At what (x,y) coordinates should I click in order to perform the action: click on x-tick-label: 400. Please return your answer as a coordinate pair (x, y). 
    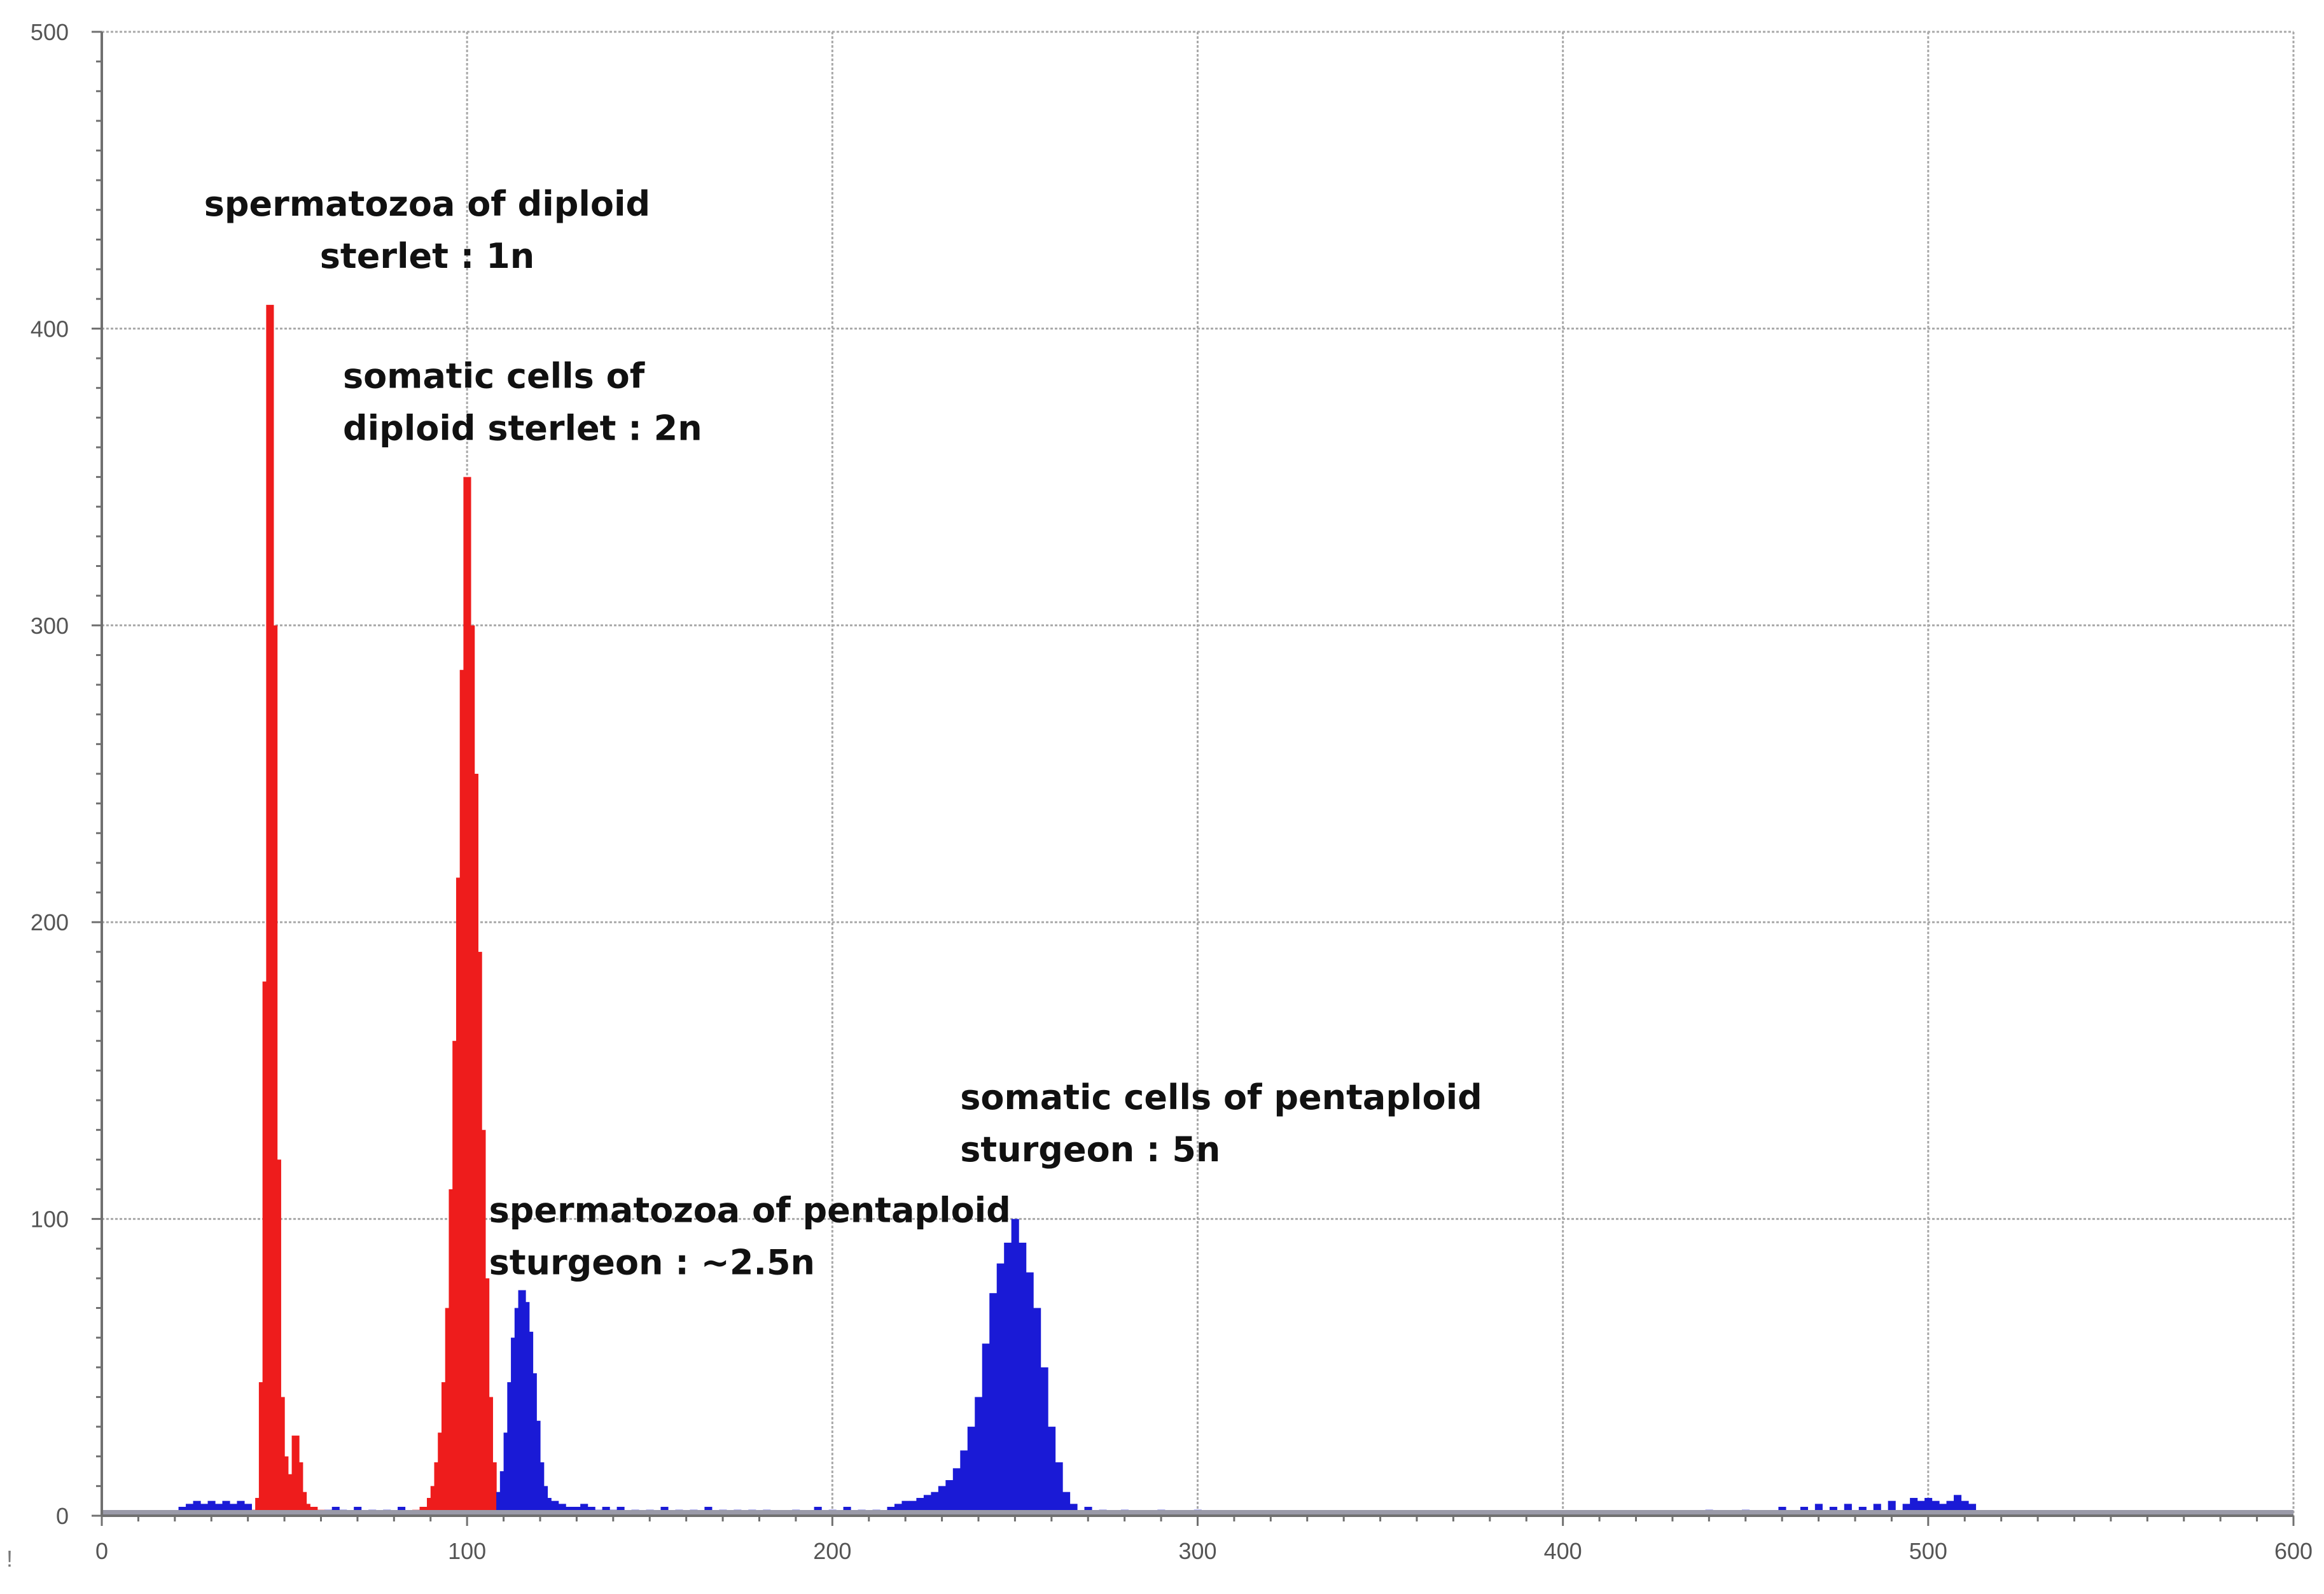
    Looking at the image, I should click on (1563, 1551).